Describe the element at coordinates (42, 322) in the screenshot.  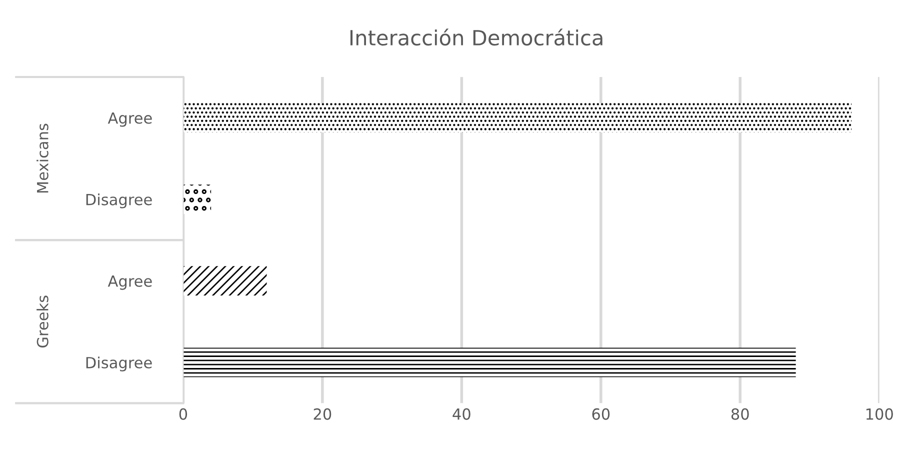
I see `text: Greeks` at that location.